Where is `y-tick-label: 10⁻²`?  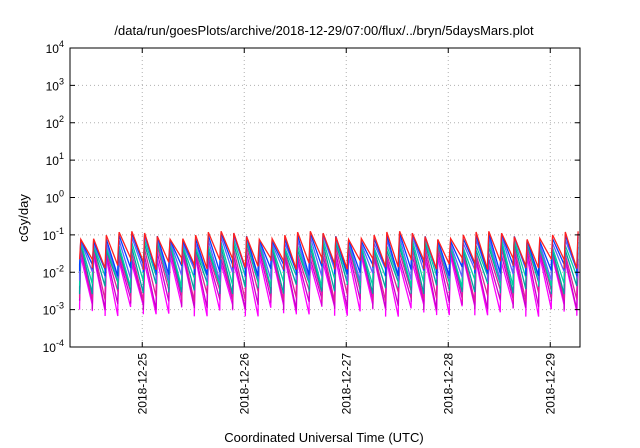 y-tick-label: 10⁻² is located at coordinates (53, 271).